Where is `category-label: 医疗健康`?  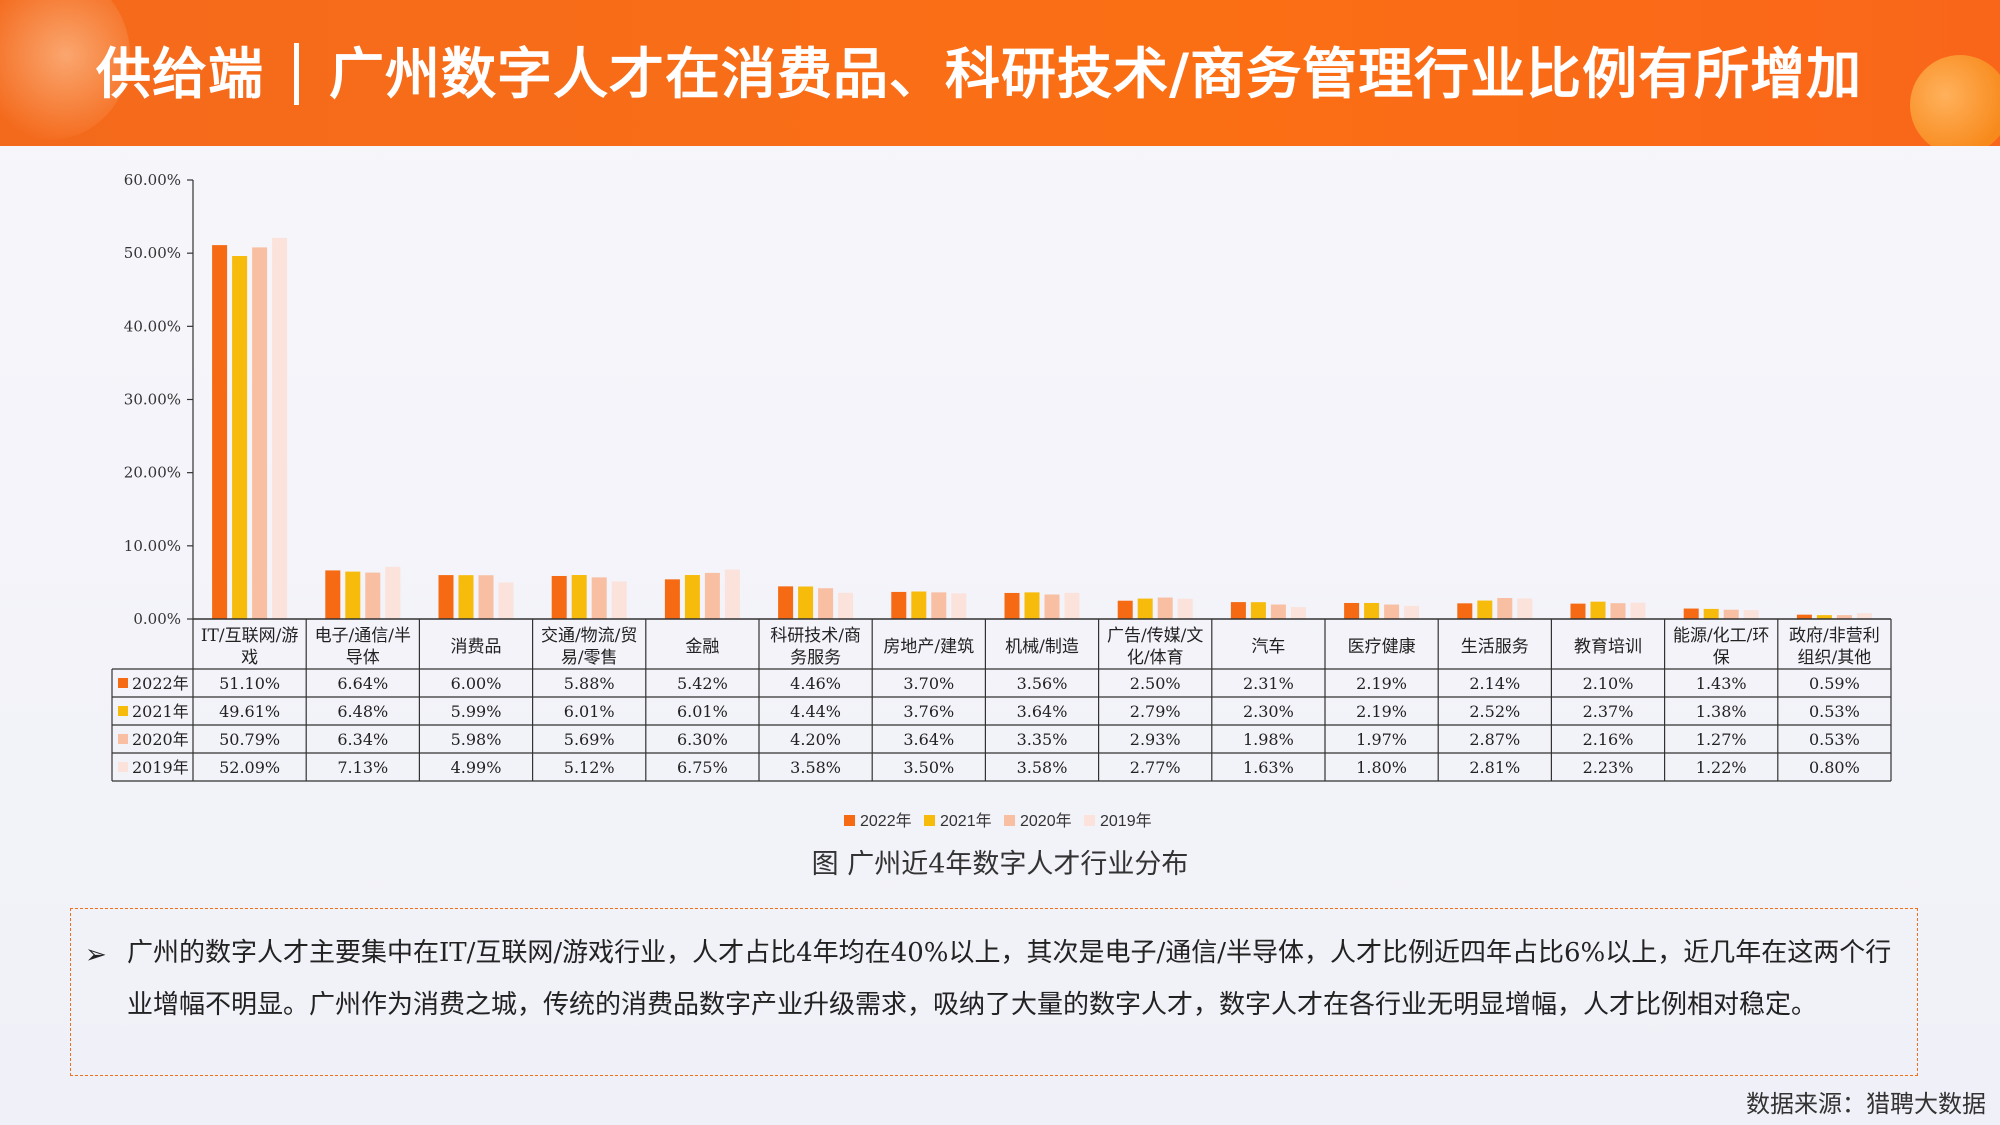
category-label: 医疗健康 is located at coordinates (1382, 647).